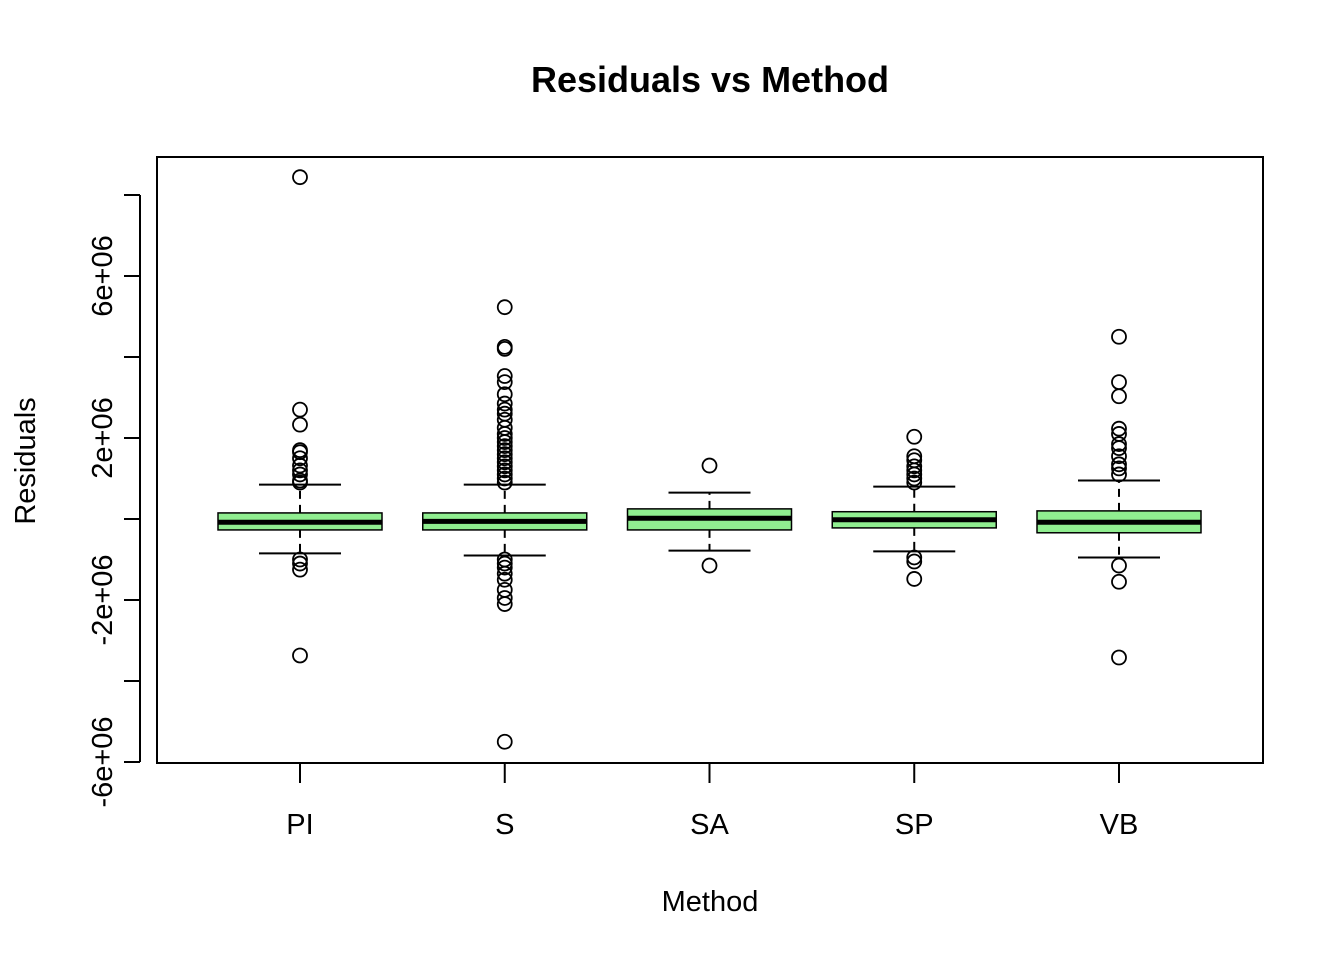 The image size is (1344, 960). Describe the element at coordinates (914, 825) in the screenshot. I see `x-tick-label: SP` at that location.